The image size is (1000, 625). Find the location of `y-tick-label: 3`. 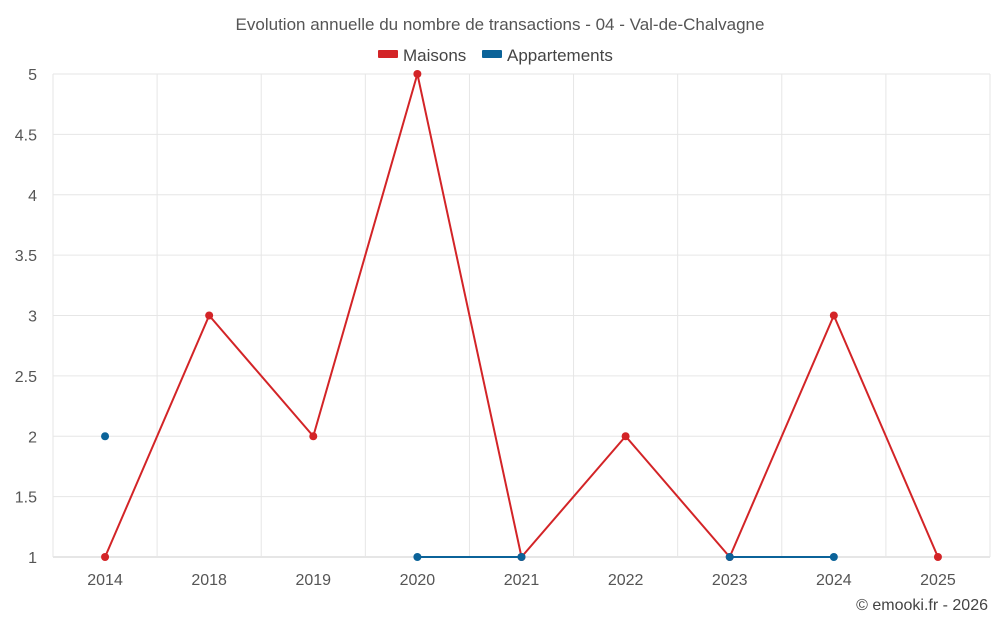

y-tick-label: 3 is located at coordinates (32, 317).